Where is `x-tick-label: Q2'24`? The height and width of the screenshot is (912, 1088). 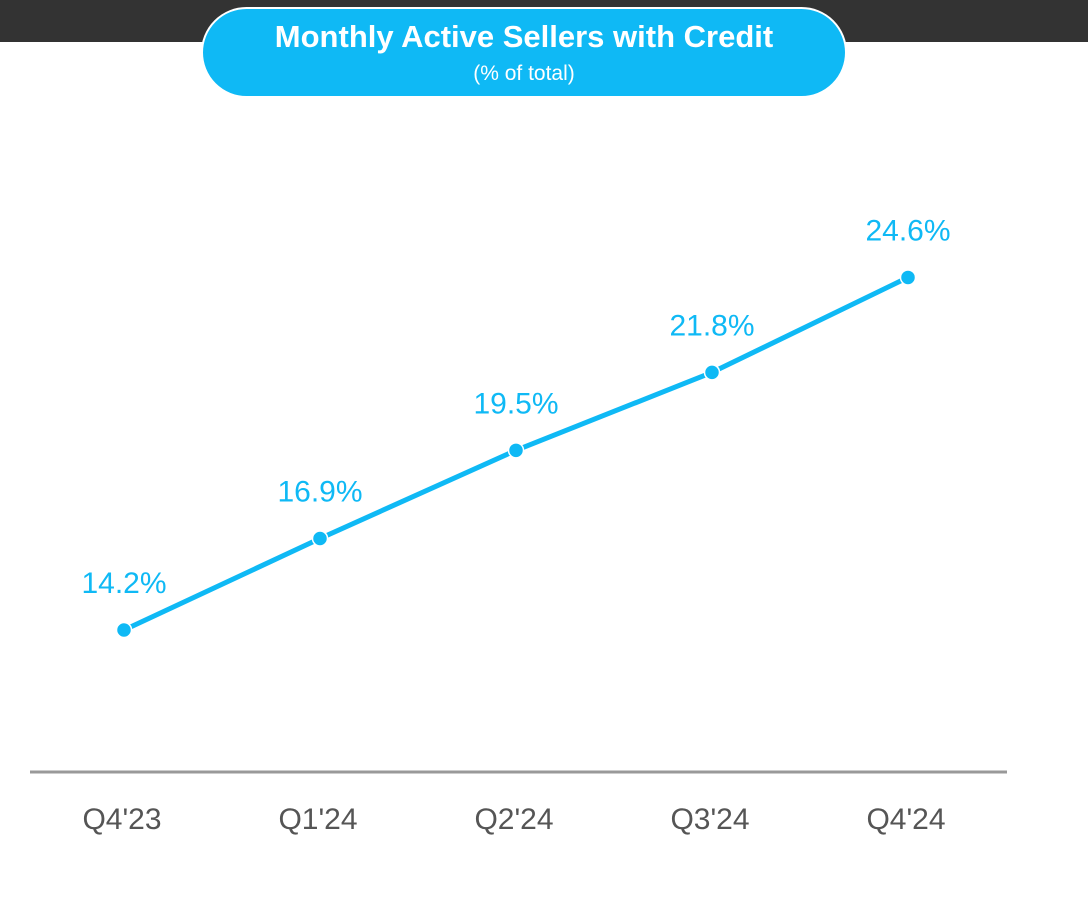 x-tick-label: Q2'24 is located at coordinates (513, 819).